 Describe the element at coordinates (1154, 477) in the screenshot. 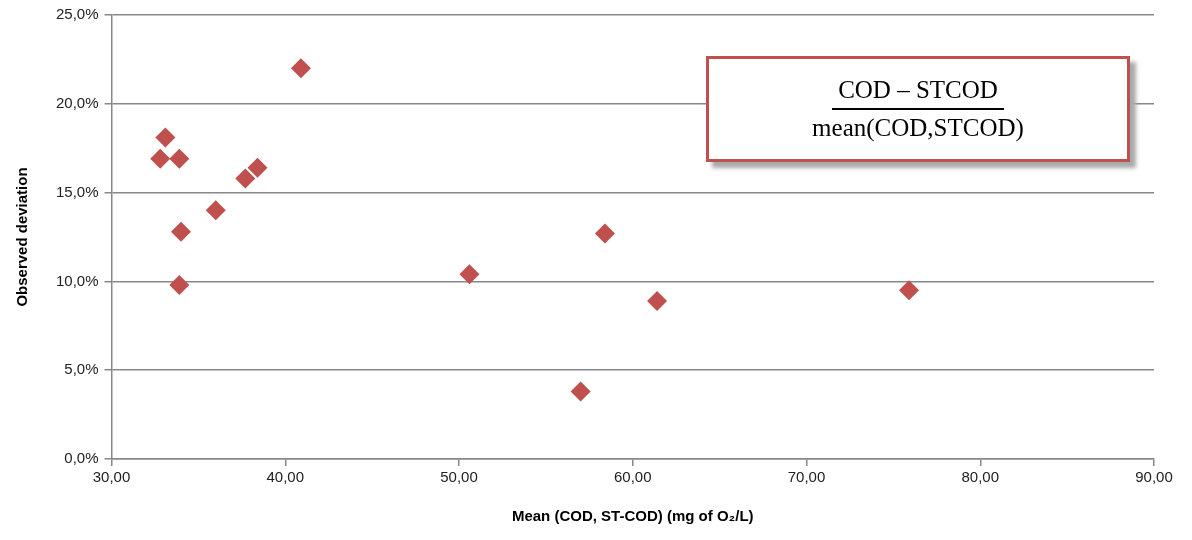

I see `x-tick-label: 90,00` at that location.